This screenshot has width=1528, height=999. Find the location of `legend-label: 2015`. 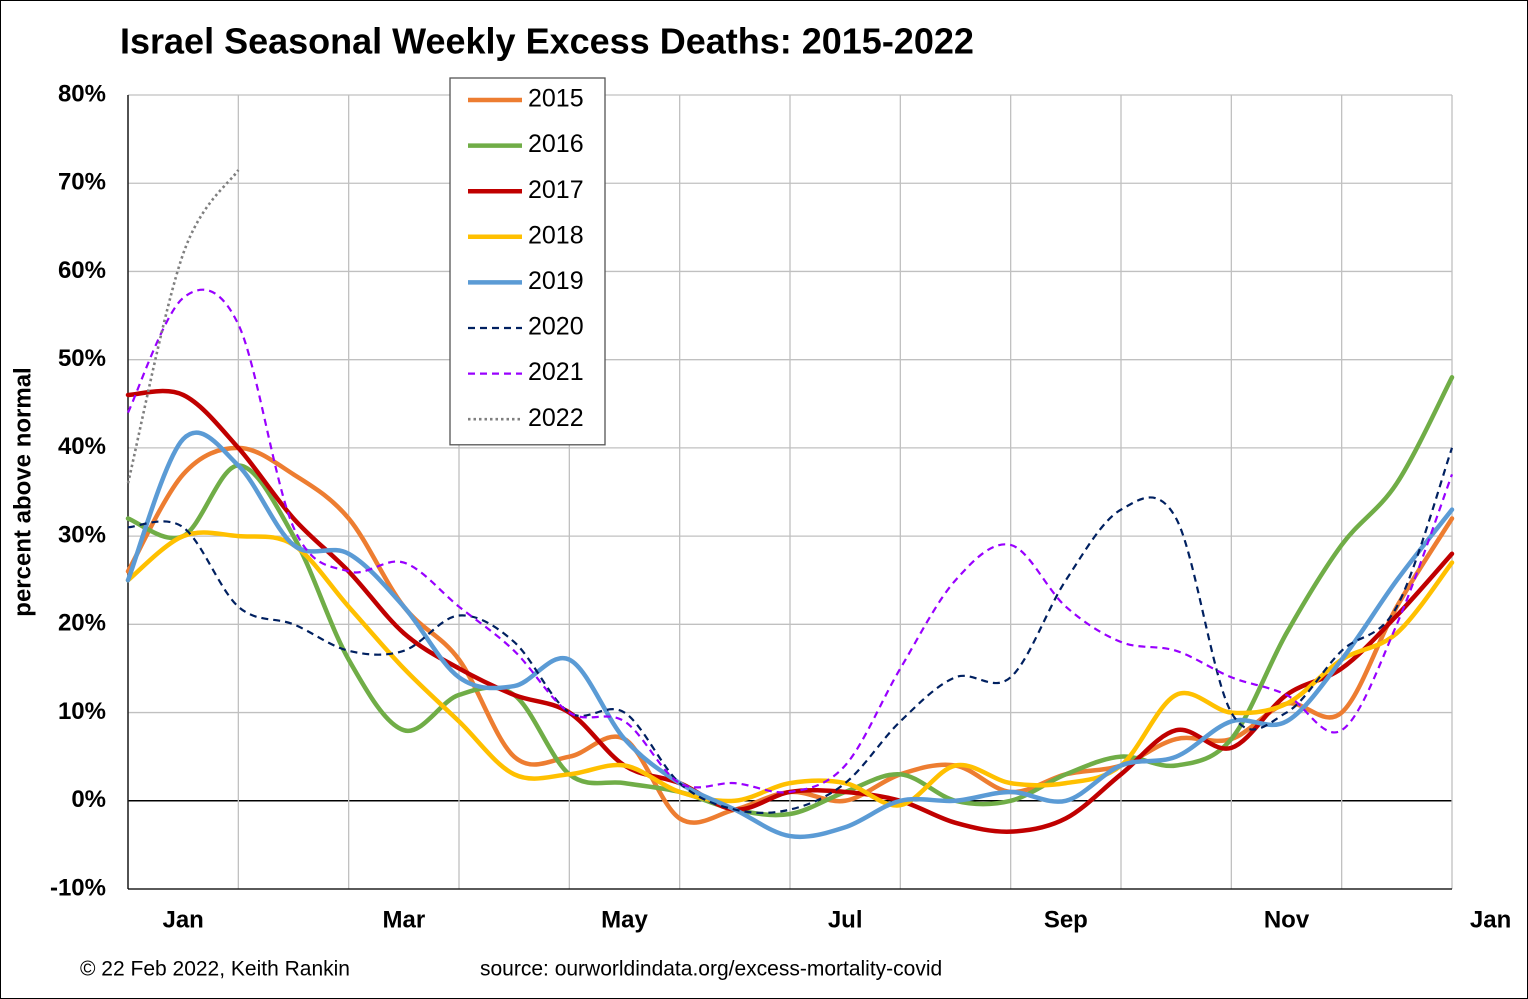

legend-label: 2015 is located at coordinates (556, 99).